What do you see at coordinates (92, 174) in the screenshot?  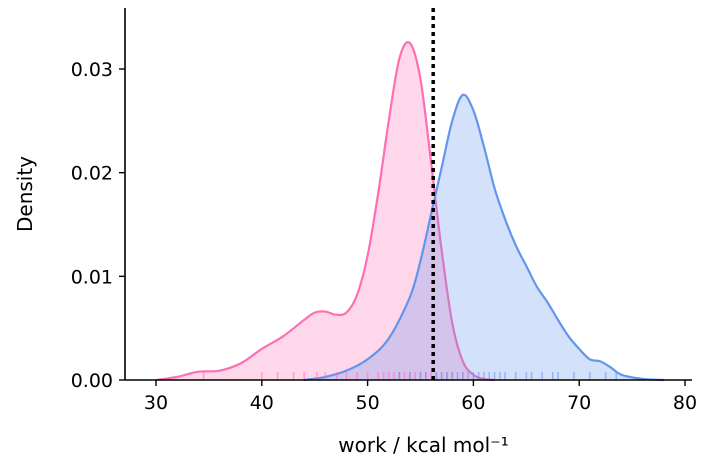 I see `y-tick-label-2: 0.02` at bounding box center [92, 174].